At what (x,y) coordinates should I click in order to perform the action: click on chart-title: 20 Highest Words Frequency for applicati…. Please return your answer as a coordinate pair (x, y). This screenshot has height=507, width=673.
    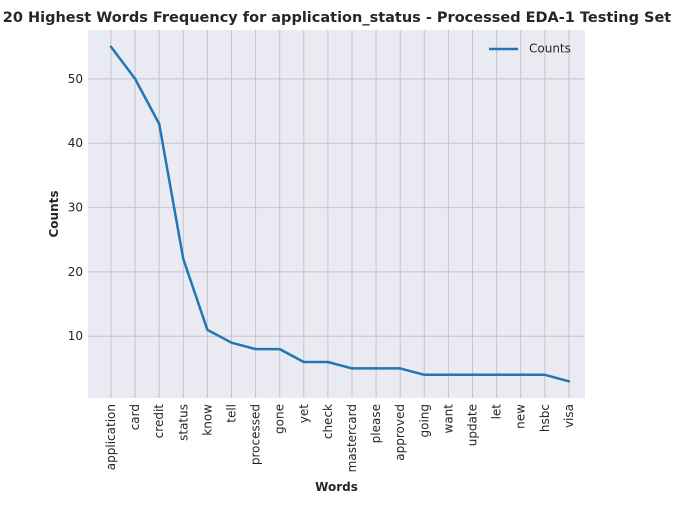
    Looking at the image, I should click on (337, 18).